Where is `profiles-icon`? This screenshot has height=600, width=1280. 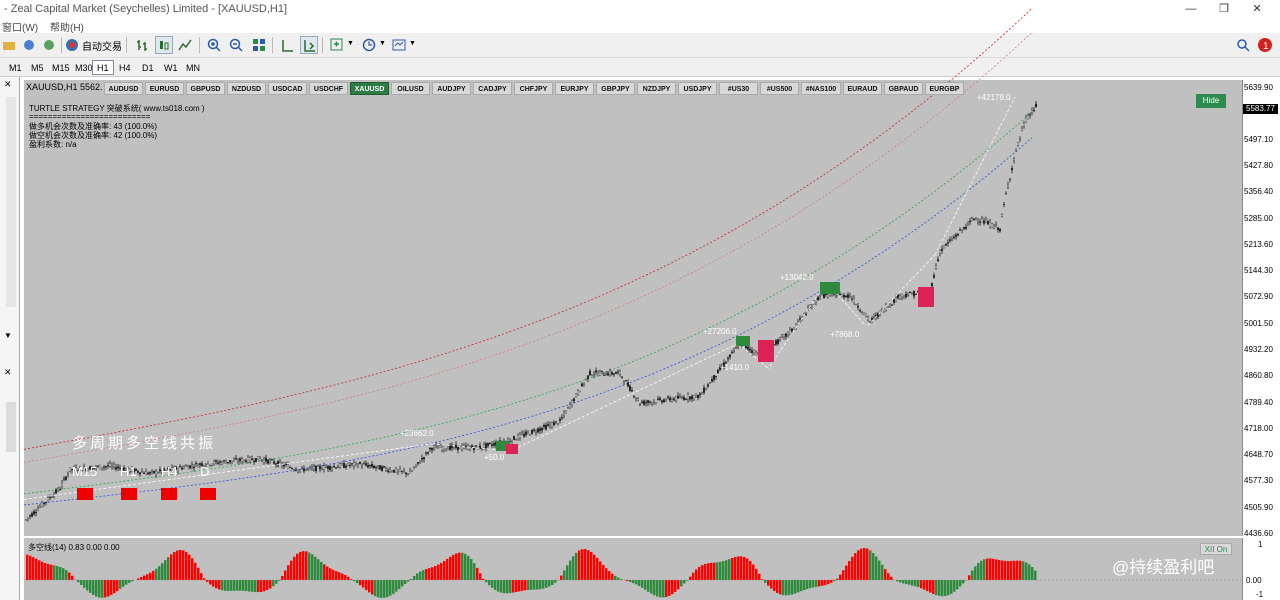
profiles-icon is located at coordinates (29, 45).